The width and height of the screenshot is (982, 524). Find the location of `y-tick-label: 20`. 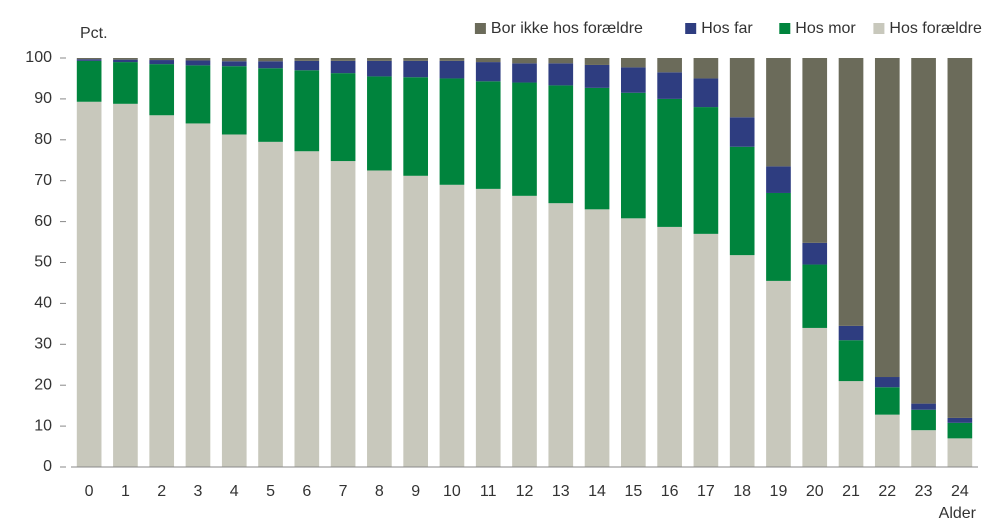

y-tick-label: 20 is located at coordinates (43, 384).